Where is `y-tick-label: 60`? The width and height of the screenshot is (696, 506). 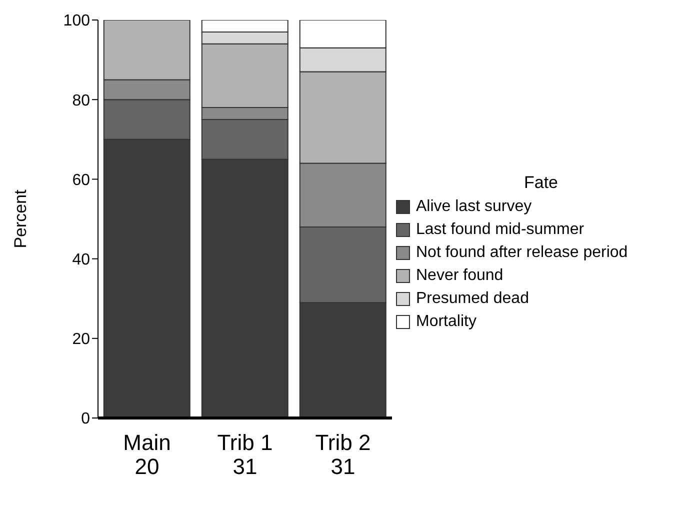 y-tick-label: 60 is located at coordinates (81, 180).